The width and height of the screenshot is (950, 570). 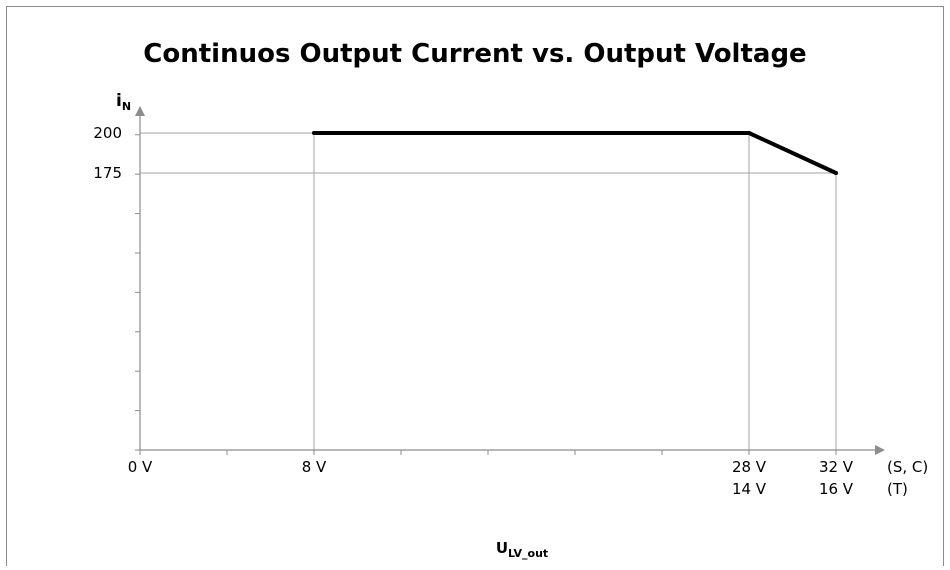 I want to click on x-tick-label-0: 0 V, so click(x=140, y=467).